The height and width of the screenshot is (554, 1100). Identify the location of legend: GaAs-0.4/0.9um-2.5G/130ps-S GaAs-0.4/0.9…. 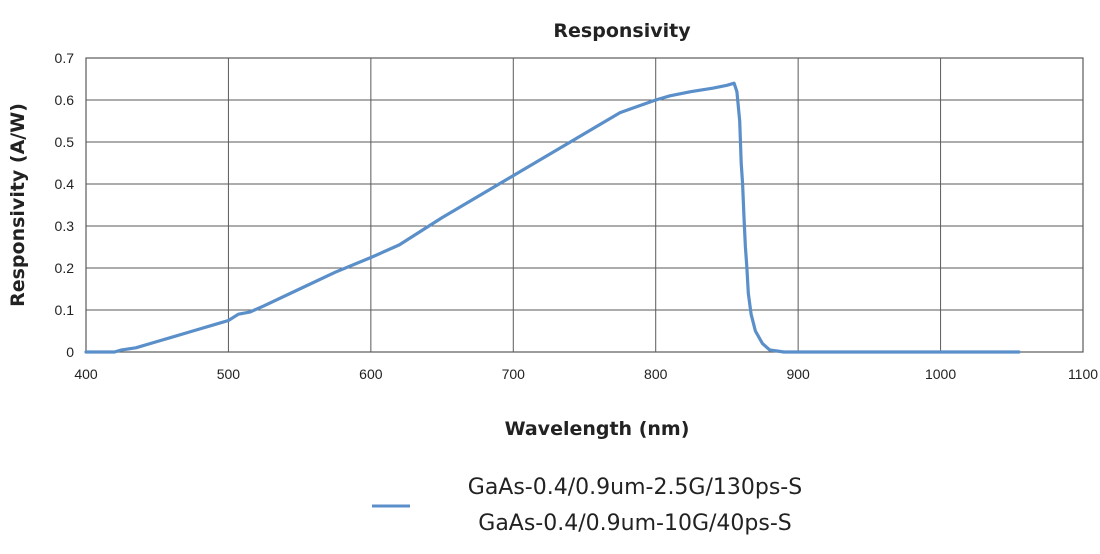
(587, 505).